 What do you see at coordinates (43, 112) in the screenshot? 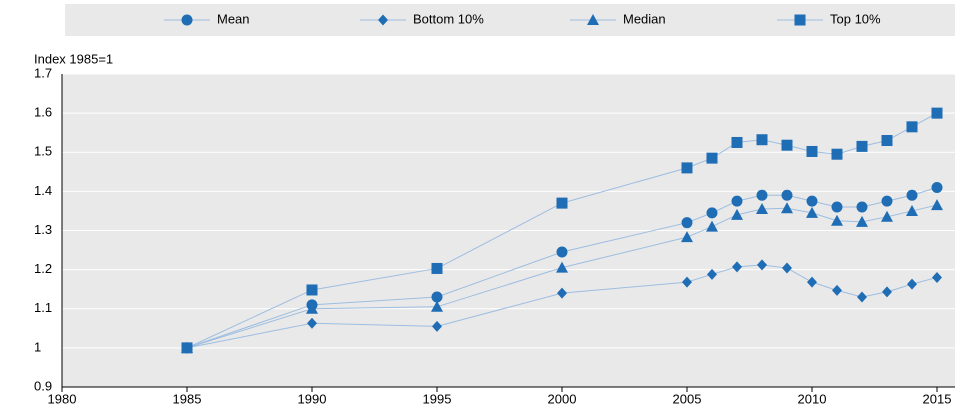
I see `y-tick-label: 1.6` at bounding box center [43, 112].